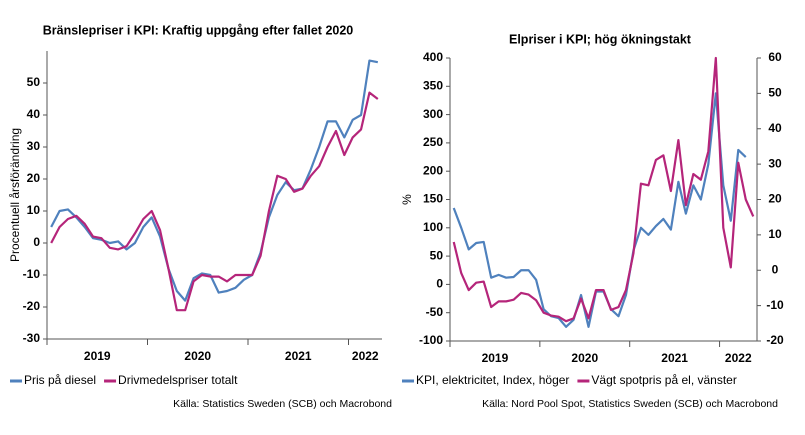  What do you see at coordinates (32, 306) in the screenshot?
I see `y-tick-label: -20` at bounding box center [32, 306].